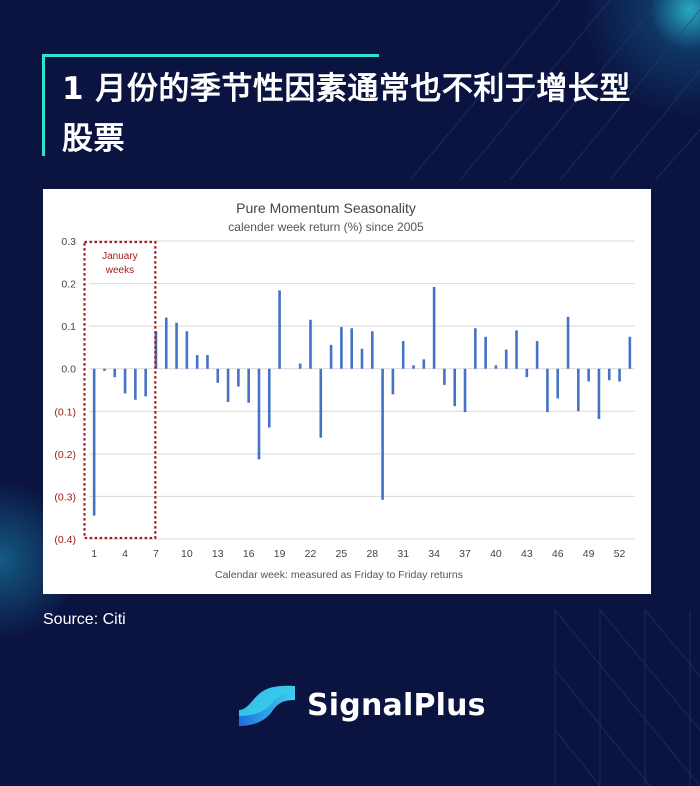  What do you see at coordinates (620, 554) in the screenshot?
I see `x-tick-label: 52` at bounding box center [620, 554].